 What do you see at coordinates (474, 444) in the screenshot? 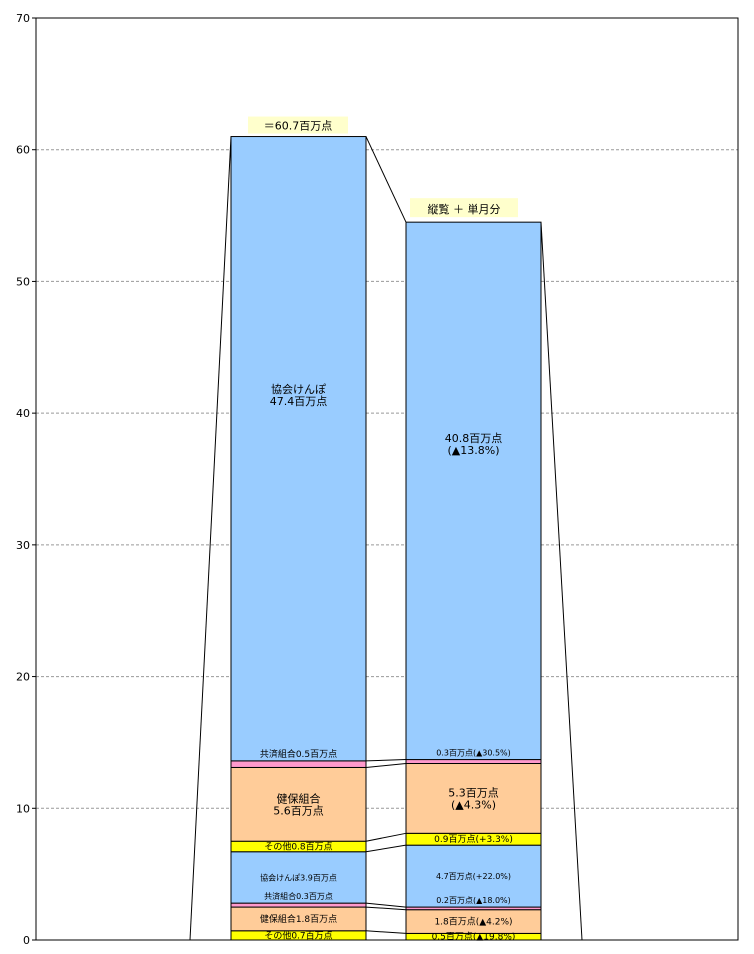
I see `segment-label: 40.8百万点(▲13.8%)` at bounding box center [474, 444].